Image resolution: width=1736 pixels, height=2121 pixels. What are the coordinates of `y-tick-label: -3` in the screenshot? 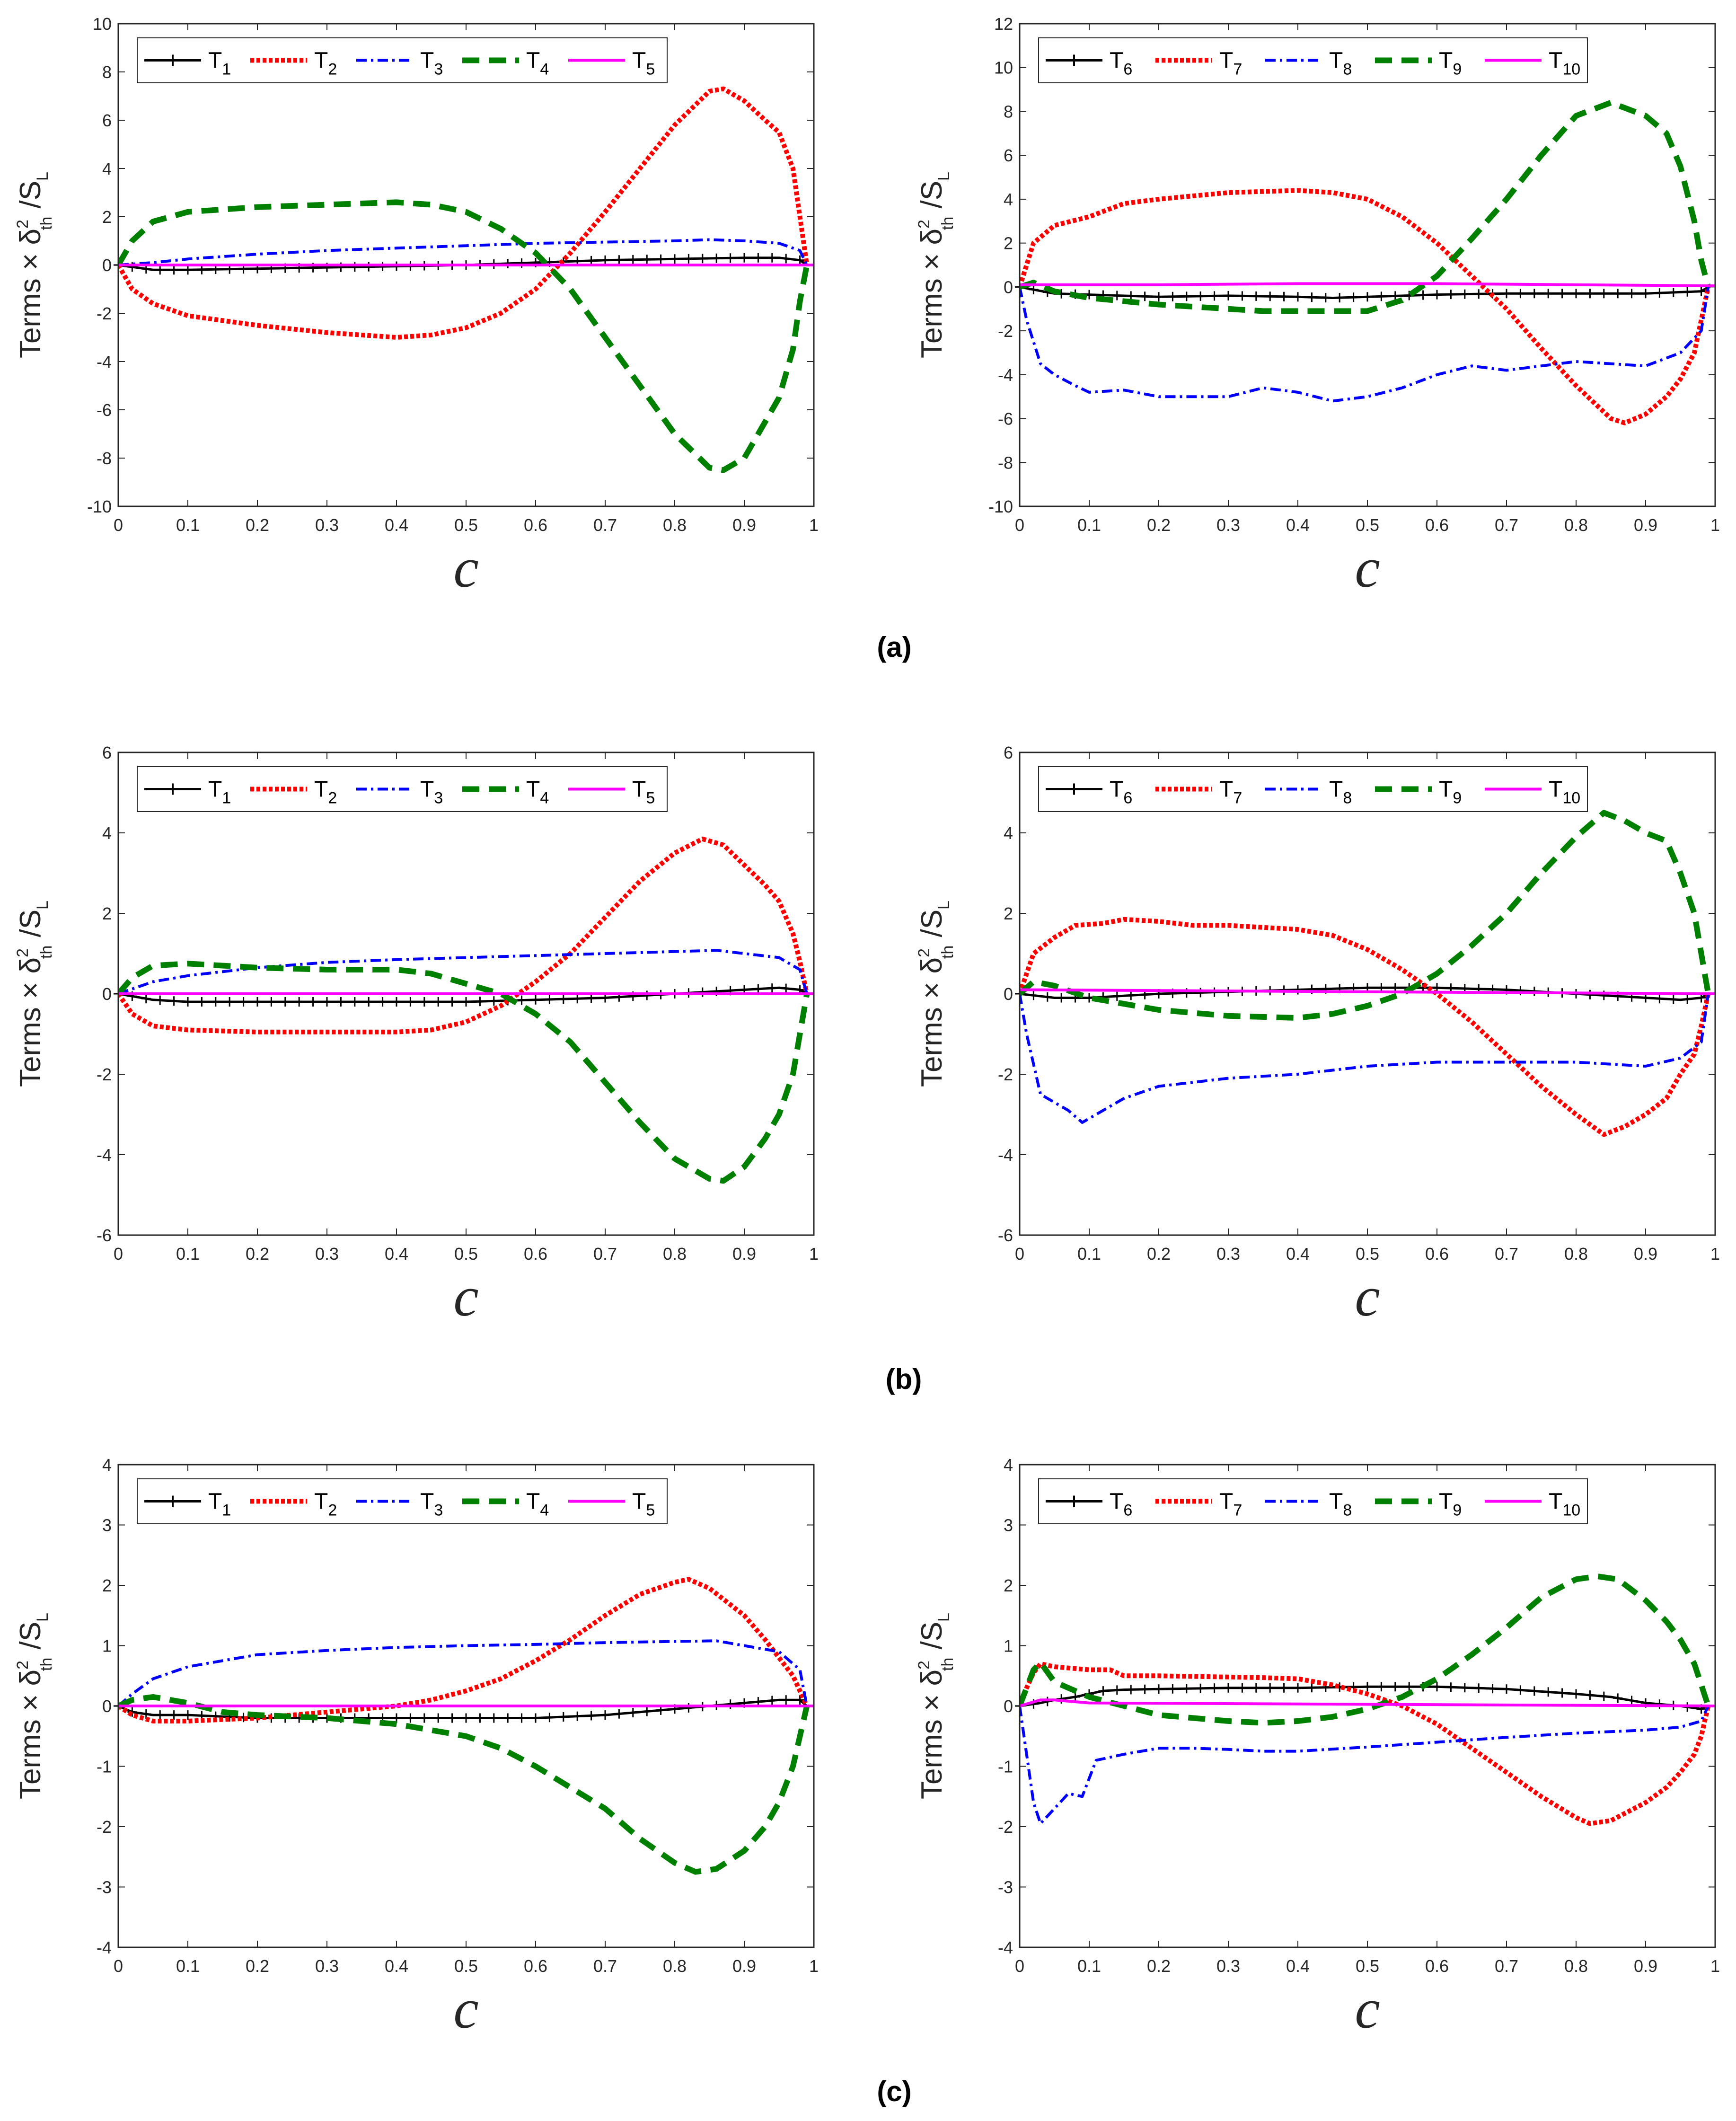 It's located at (1005, 1887).